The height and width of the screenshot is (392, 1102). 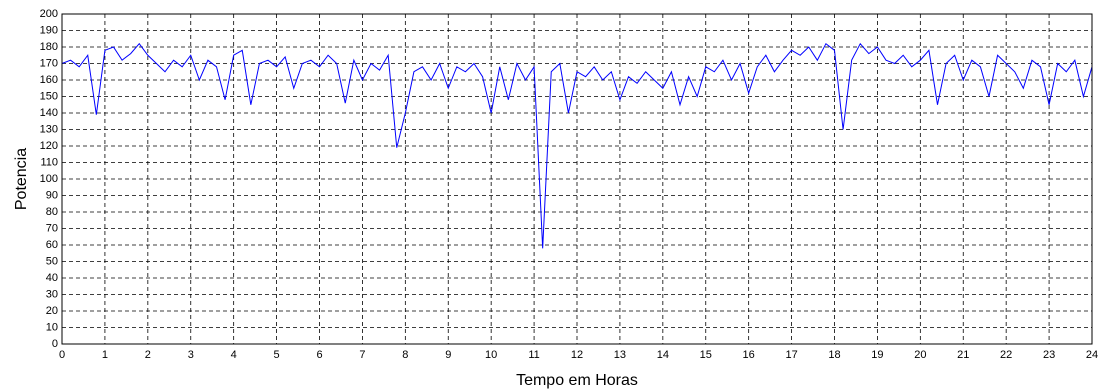 I want to click on x-tick-label: 20, so click(x=920, y=355).